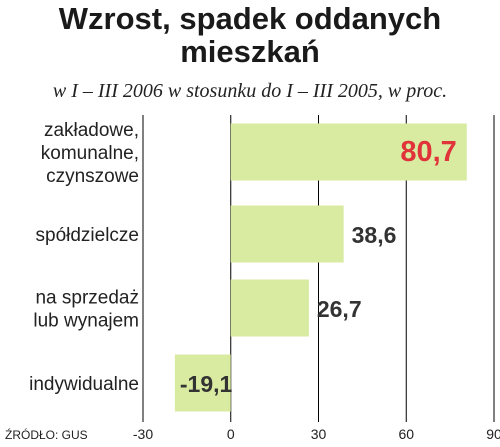 The image size is (500, 447). I want to click on category-label-0-line-1: komunalne,, so click(90, 153).